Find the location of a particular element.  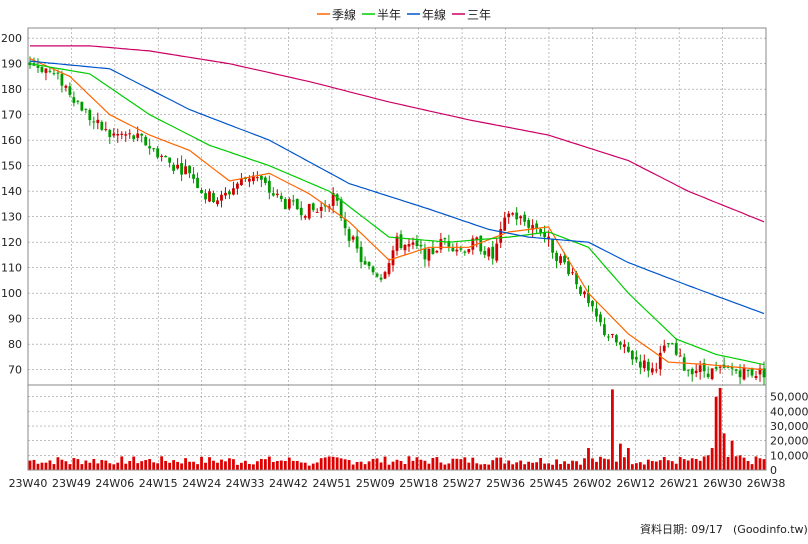

x-tick-label: 24W24 is located at coordinates (201, 483).